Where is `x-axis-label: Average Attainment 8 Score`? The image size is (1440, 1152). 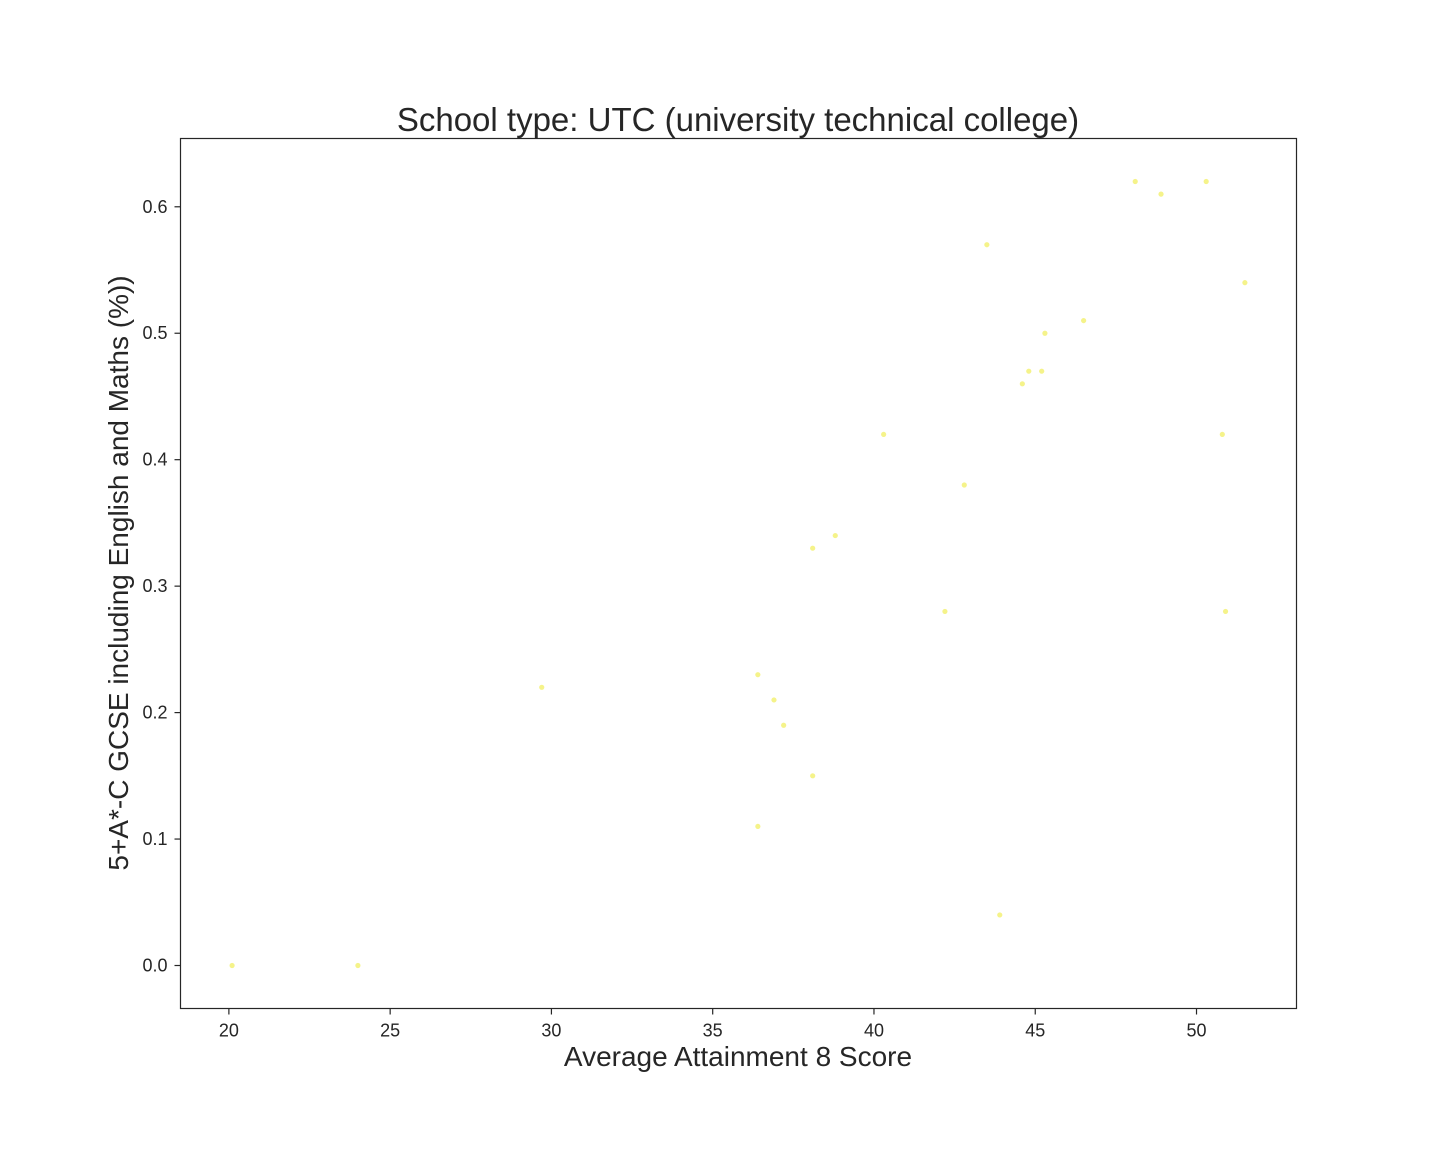
x-axis-label: Average Attainment 8 Score is located at coordinates (738, 1056).